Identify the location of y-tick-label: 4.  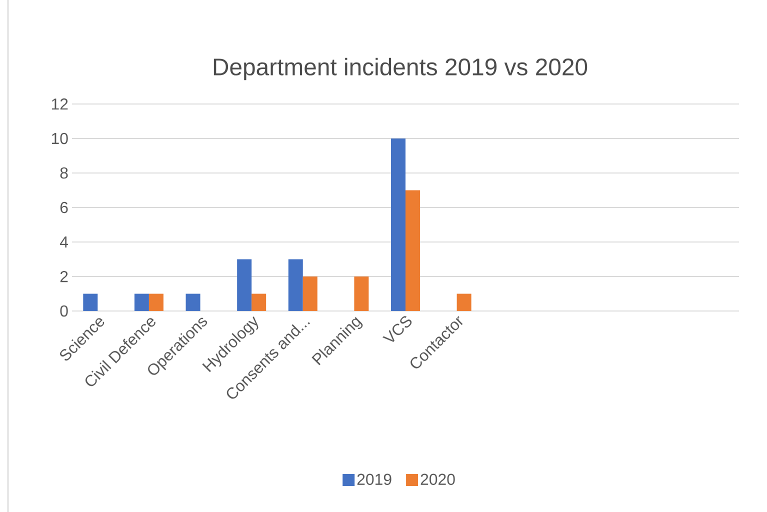
(64, 242).